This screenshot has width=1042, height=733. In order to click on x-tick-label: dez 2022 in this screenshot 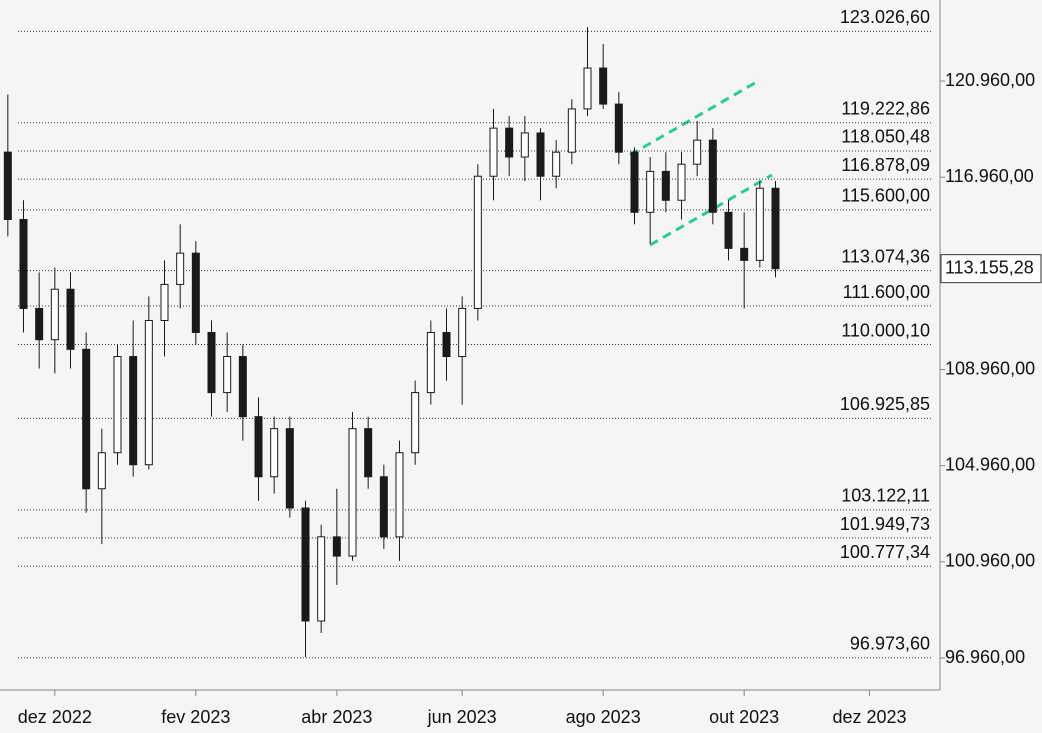, I will do `click(55, 717)`.